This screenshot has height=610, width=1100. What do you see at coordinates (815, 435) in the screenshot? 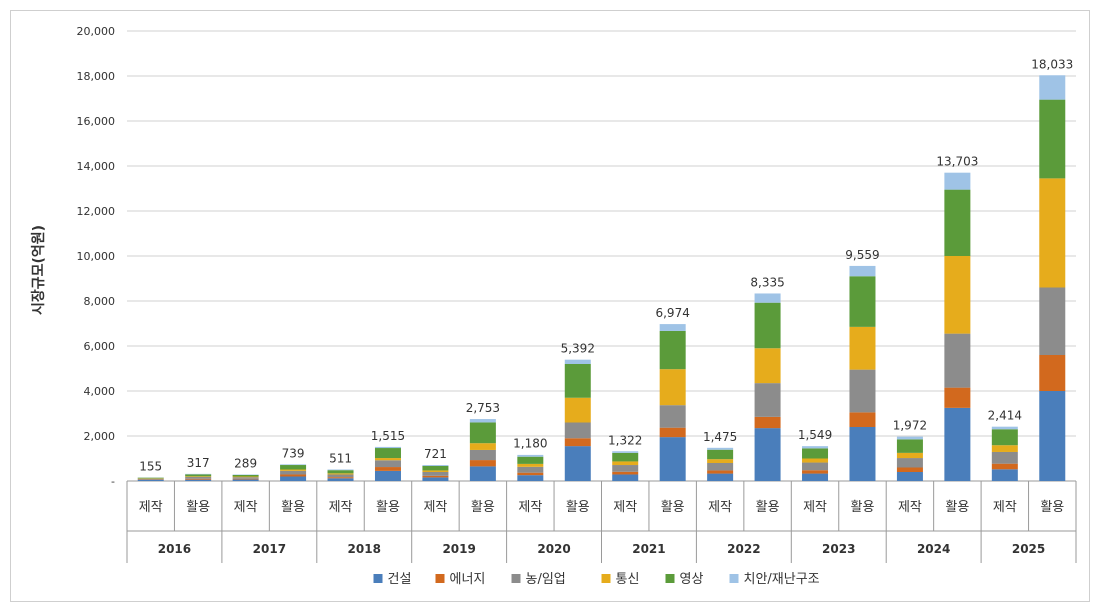
I see `total-label: 1,549` at bounding box center [815, 435].